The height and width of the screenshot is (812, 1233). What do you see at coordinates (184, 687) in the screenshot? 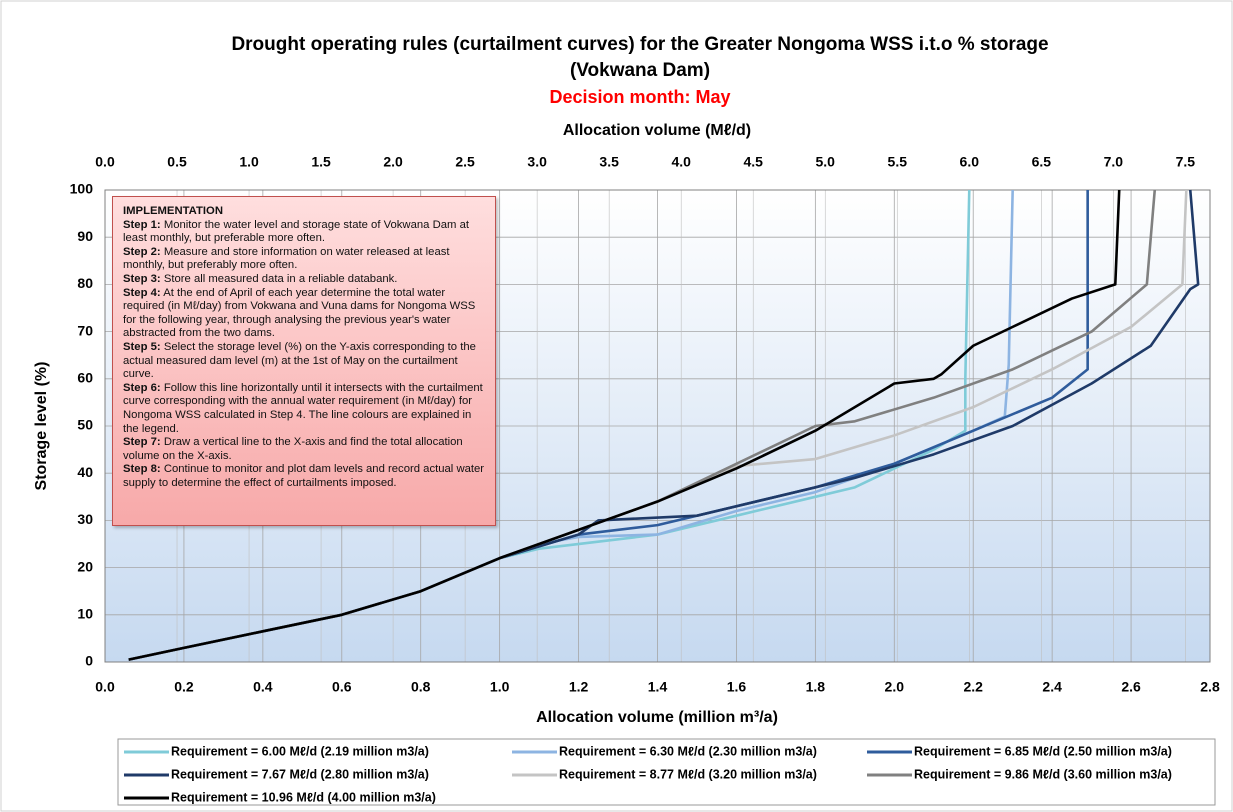
I see `x-tick-label: 0.2` at bounding box center [184, 687].